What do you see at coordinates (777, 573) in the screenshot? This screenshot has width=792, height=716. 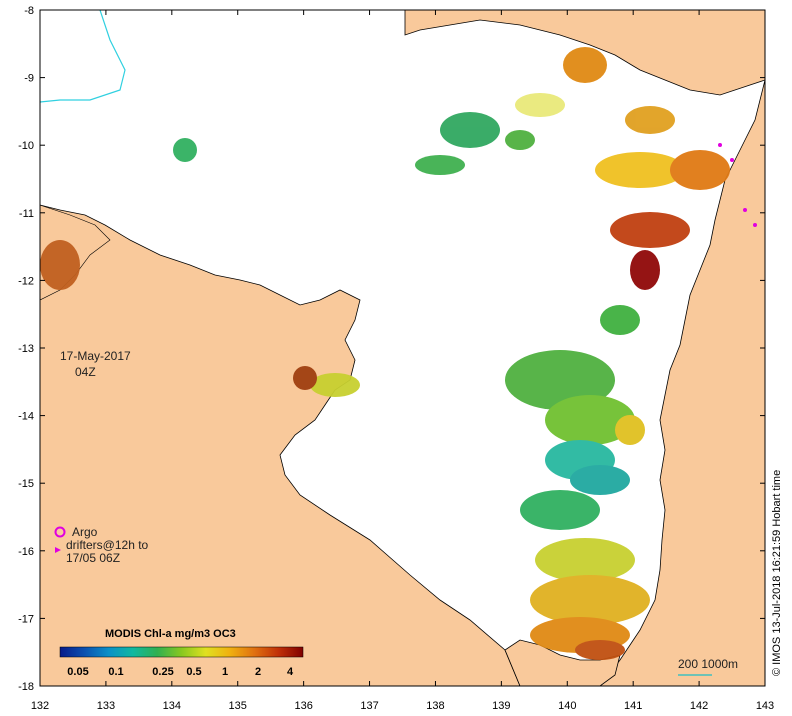 I see `credit-text: © IMOS 13-Jul-2018 16:21:59 Hobart time` at bounding box center [777, 573].